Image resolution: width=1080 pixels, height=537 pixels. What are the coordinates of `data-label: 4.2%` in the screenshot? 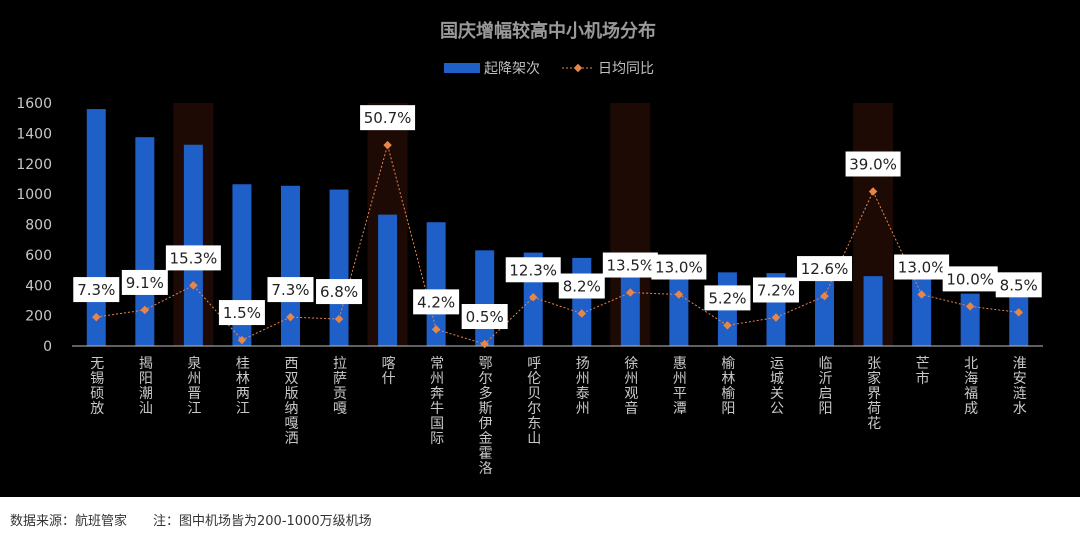 It's located at (436, 302).